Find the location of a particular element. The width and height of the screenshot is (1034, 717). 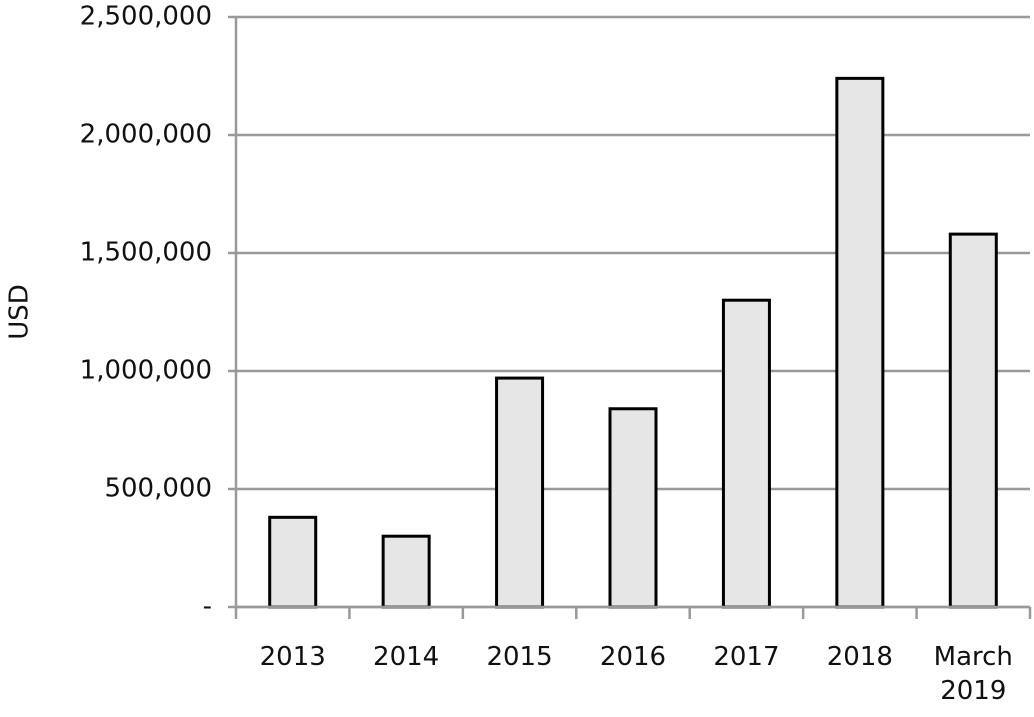

x-tick-label: March 2019 is located at coordinates (973, 674).